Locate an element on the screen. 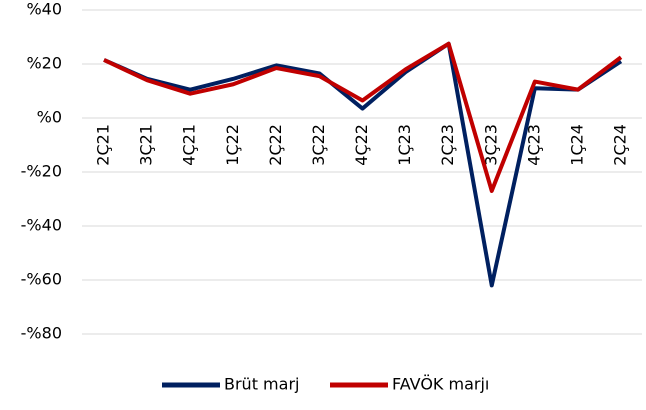  legend-label: Brüt marj is located at coordinates (261, 384).